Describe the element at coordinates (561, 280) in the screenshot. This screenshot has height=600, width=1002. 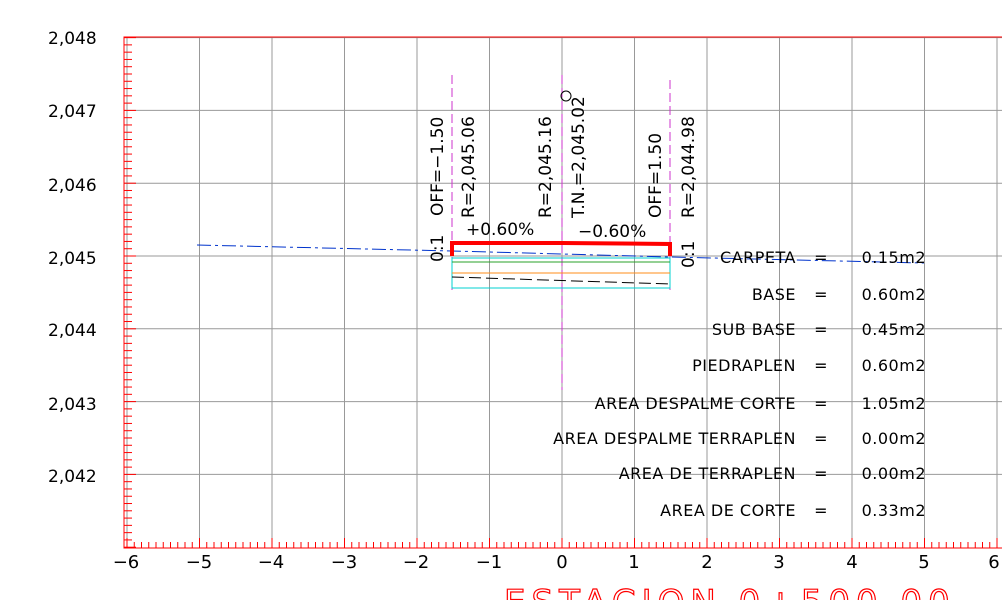
I see `cut-line` at that location.